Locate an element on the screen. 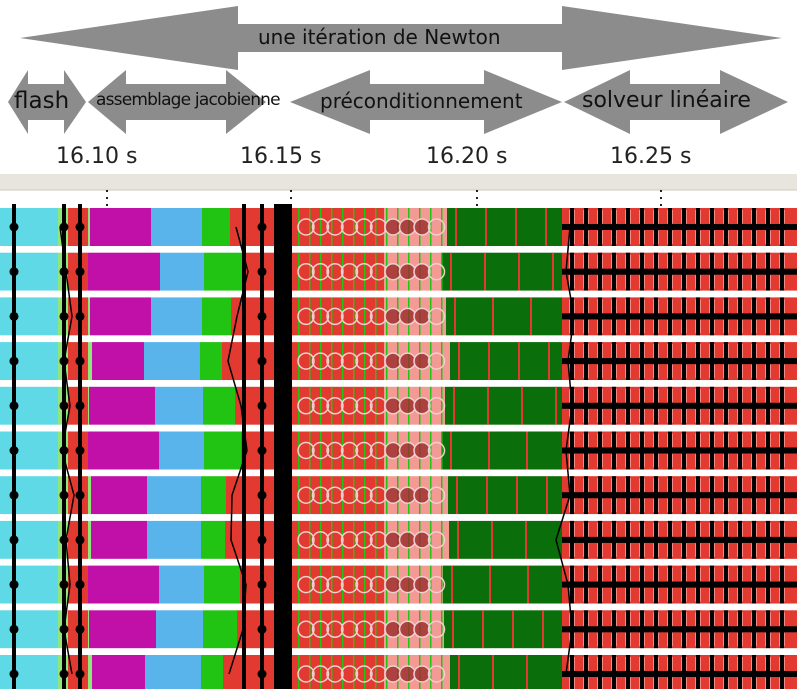 The height and width of the screenshot is (689, 797). tick-label: 16.20 s is located at coordinates (467, 156).